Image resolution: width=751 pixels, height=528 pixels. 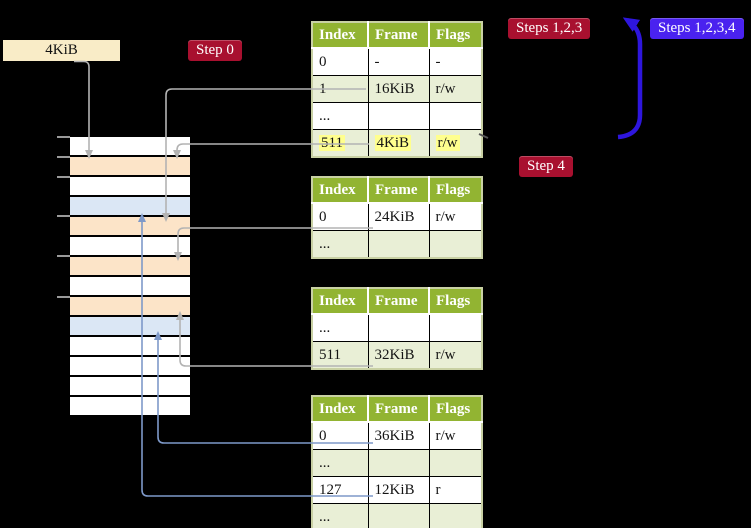 I want to click on loop-back-arrow, so click(x=630, y=78).